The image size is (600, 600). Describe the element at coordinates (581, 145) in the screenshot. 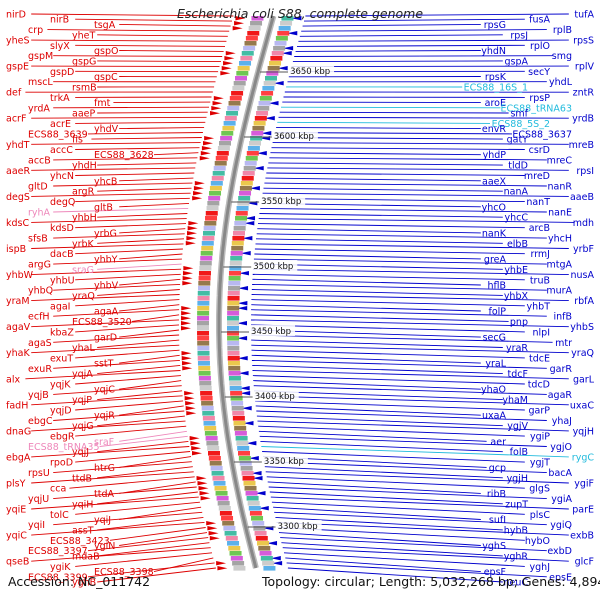

I see `gene-label-mreb: mreB` at that location.